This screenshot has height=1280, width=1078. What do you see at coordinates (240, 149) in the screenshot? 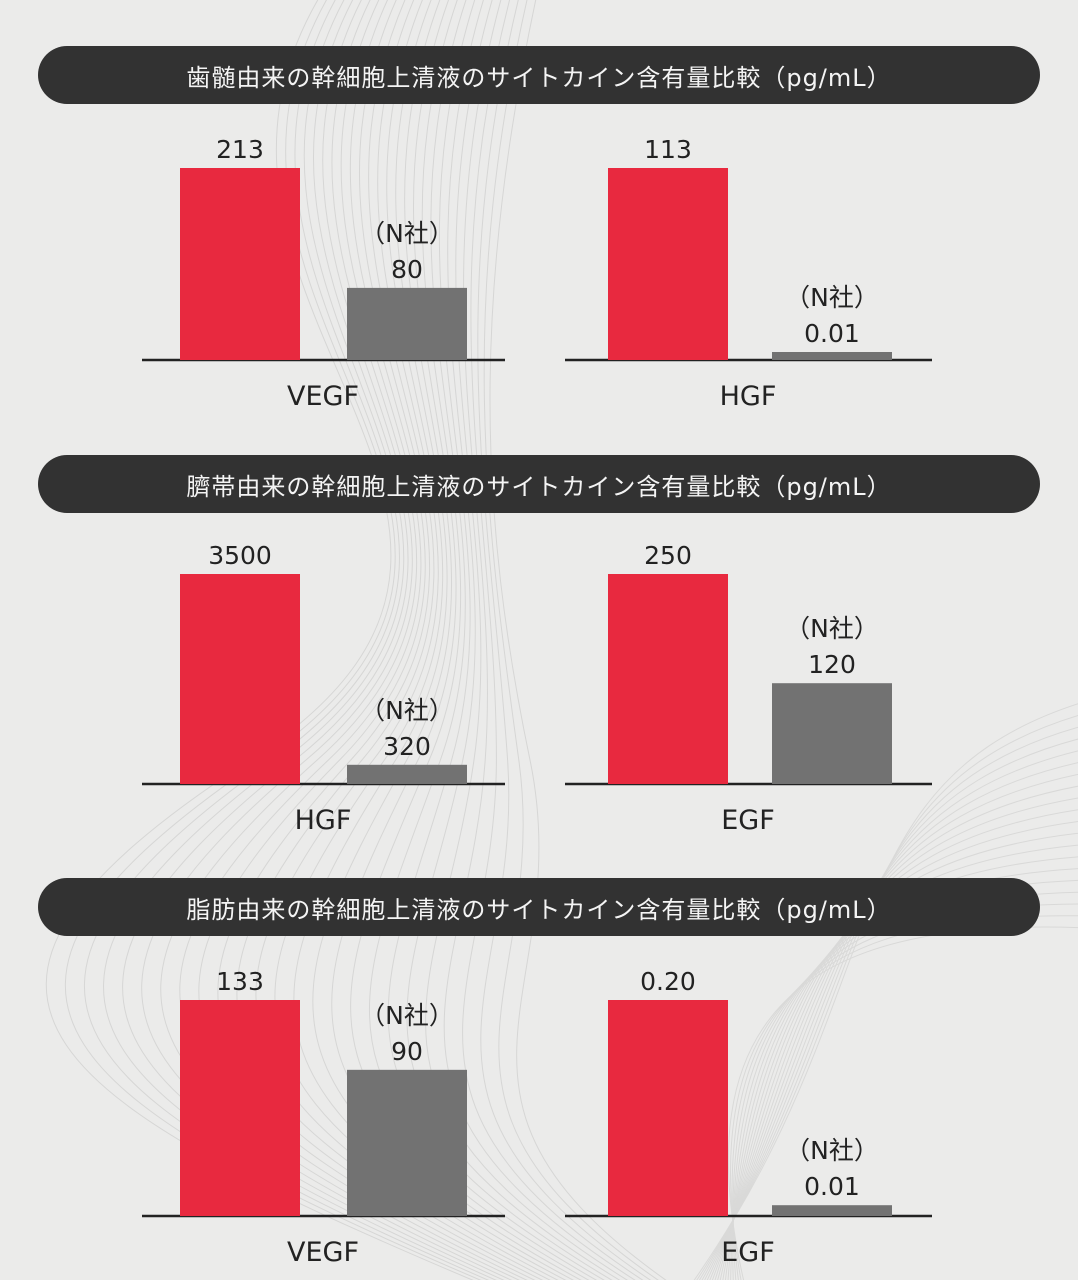
I see `data-label: 213` at bounding box center [240, 149].